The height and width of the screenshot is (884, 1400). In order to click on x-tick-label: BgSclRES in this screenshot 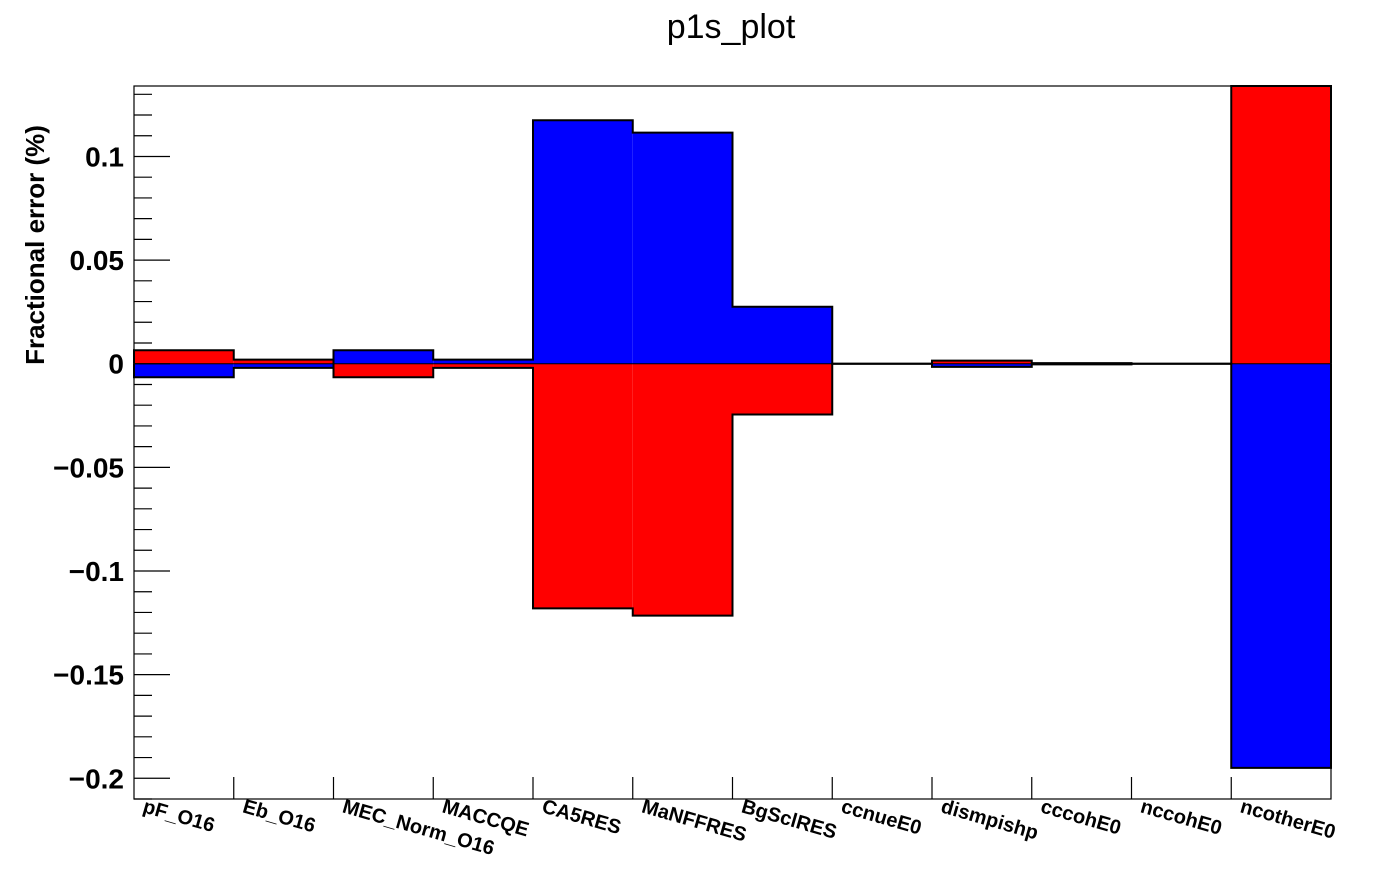, I will do `click(789, 820)`.